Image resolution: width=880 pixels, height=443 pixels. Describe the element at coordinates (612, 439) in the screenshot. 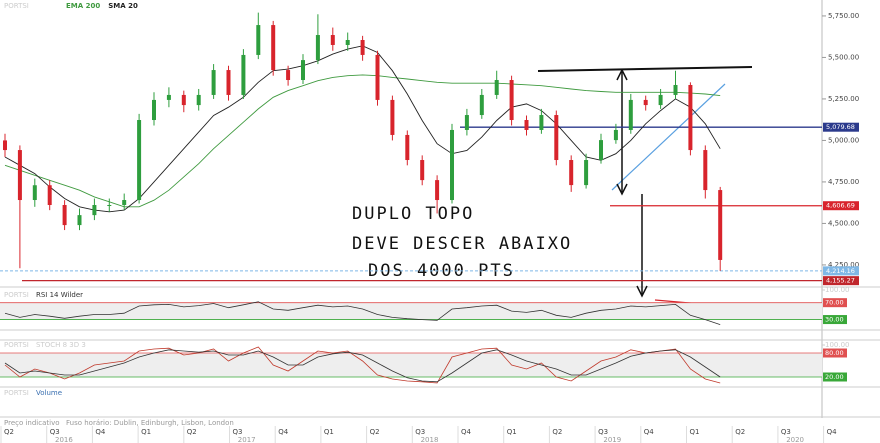

I see `year-label: 2019` at that location.